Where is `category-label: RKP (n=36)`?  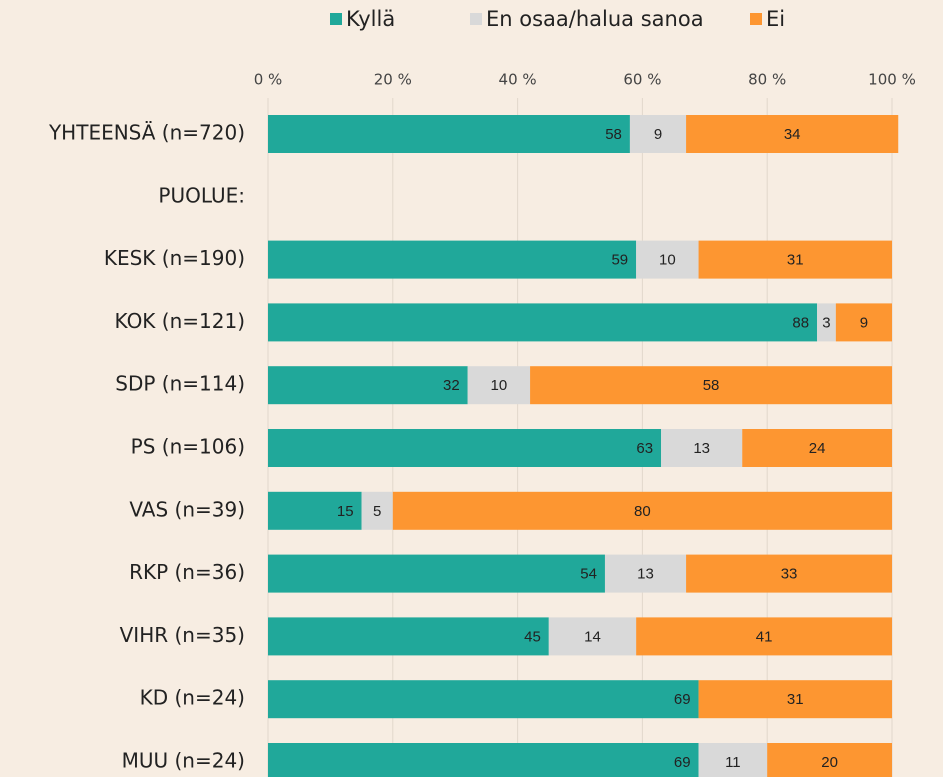 category-label: RKP (n=36) is located at coordinates (187, 572).